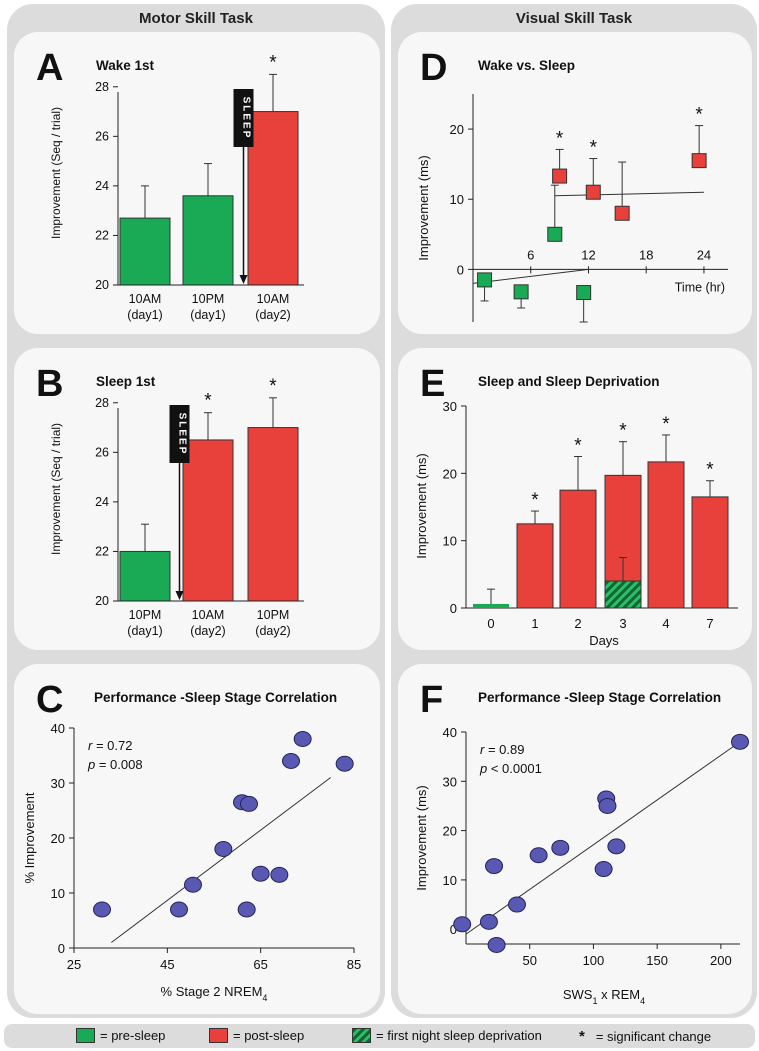  What do you see at coordinates (354, 964) in the screenshot?
I see `x-tick-label: 85` at bounding box center [354, 964].